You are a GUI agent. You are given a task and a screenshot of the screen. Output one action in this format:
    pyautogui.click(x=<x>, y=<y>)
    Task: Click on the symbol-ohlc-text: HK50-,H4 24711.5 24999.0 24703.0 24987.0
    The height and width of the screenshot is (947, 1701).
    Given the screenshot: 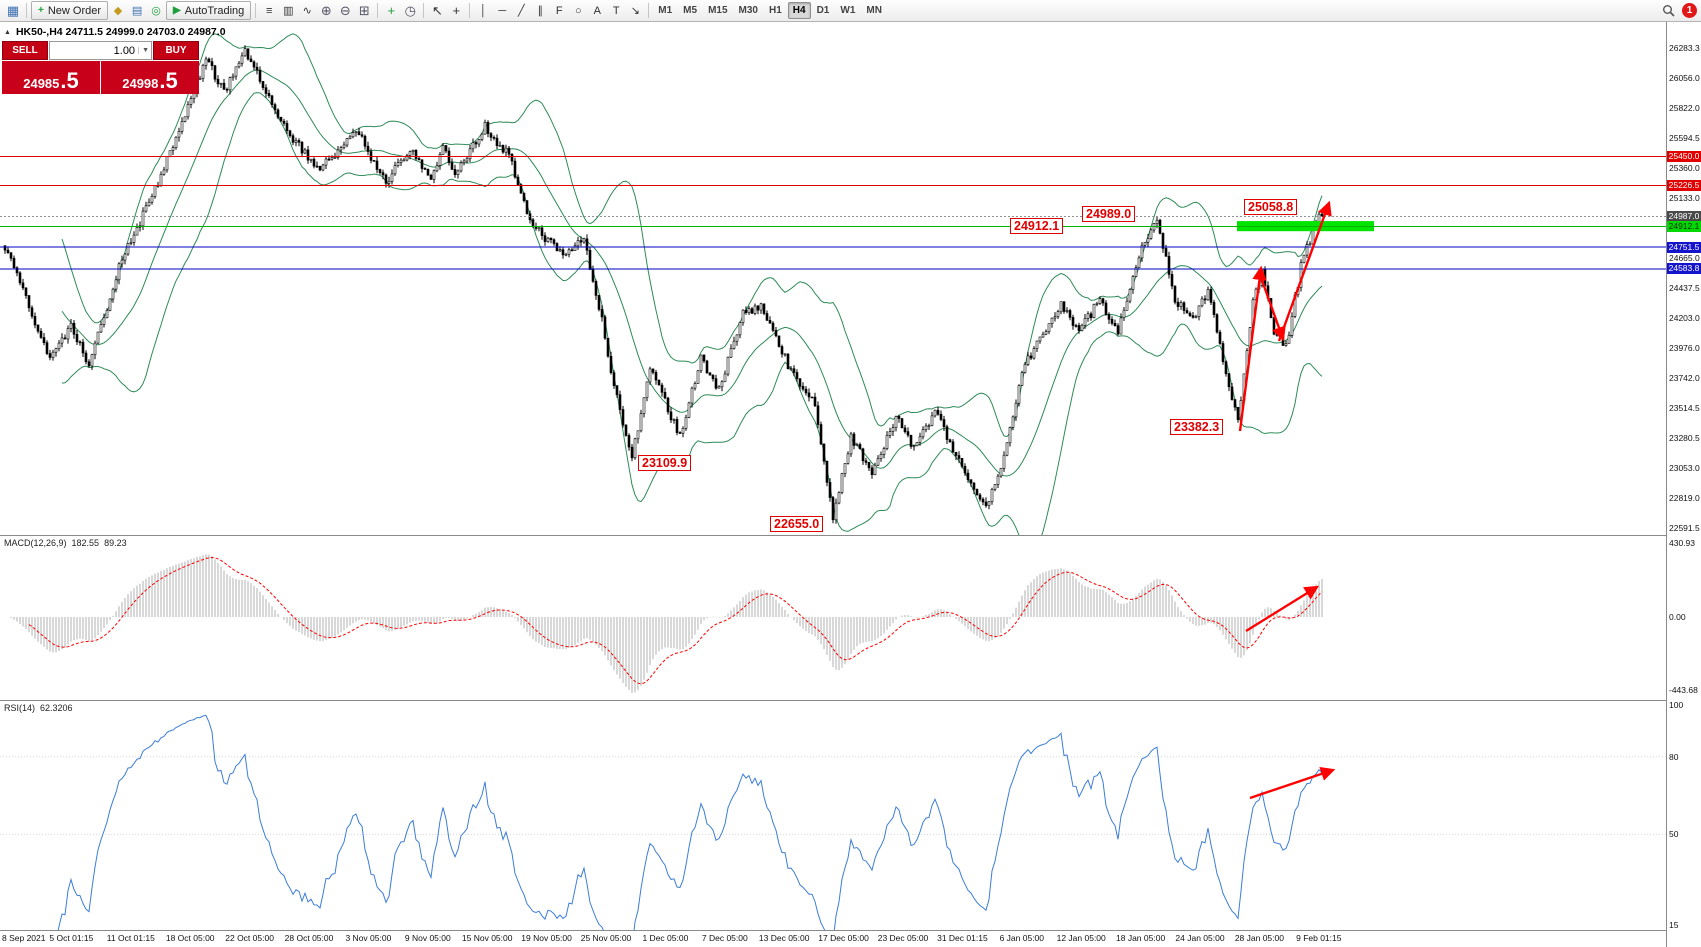 What is the action you would take?
    pyautogui.click(x=120, y=32)
    